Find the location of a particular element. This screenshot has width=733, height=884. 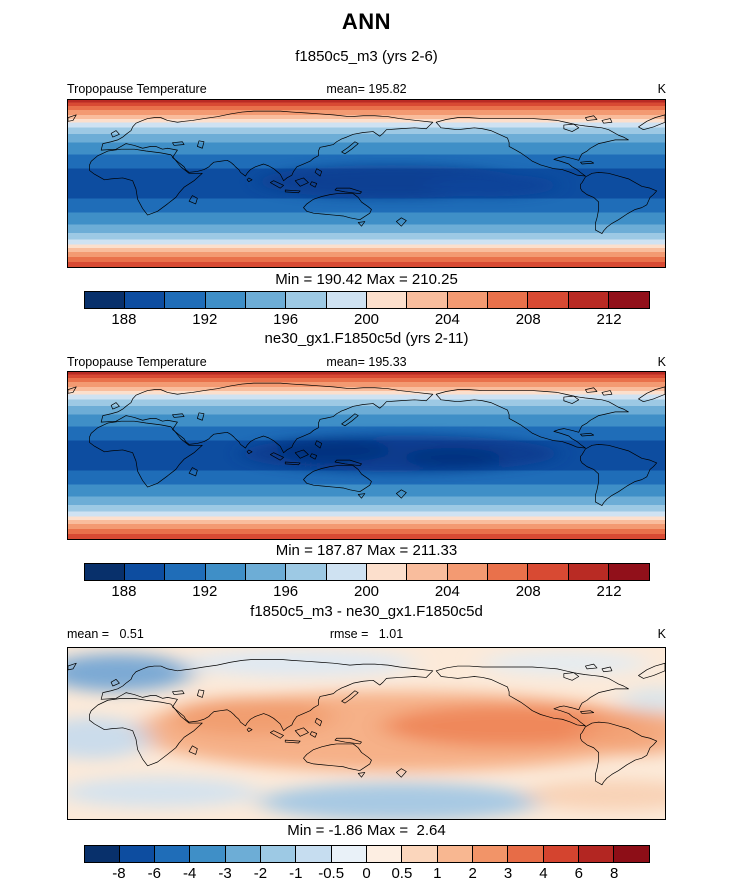

panel2-field-label: Tropopause Temperature is located at coordinates (137, 362).